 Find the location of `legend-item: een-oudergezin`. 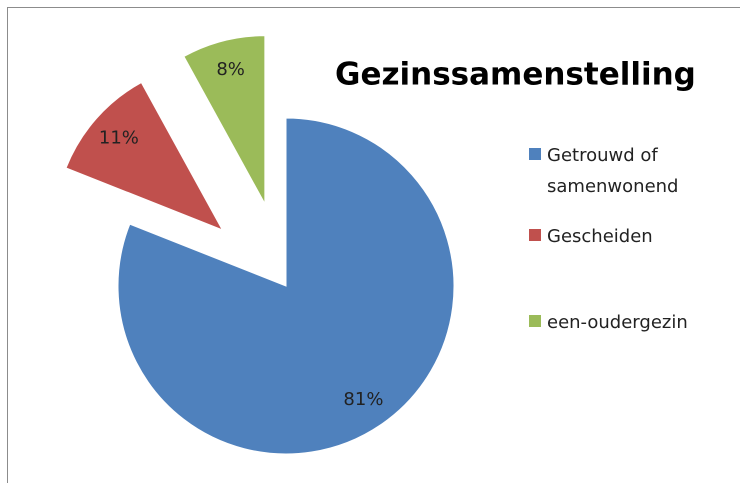

legend-item: een-oudergezin is located at coordinates (623, 322).